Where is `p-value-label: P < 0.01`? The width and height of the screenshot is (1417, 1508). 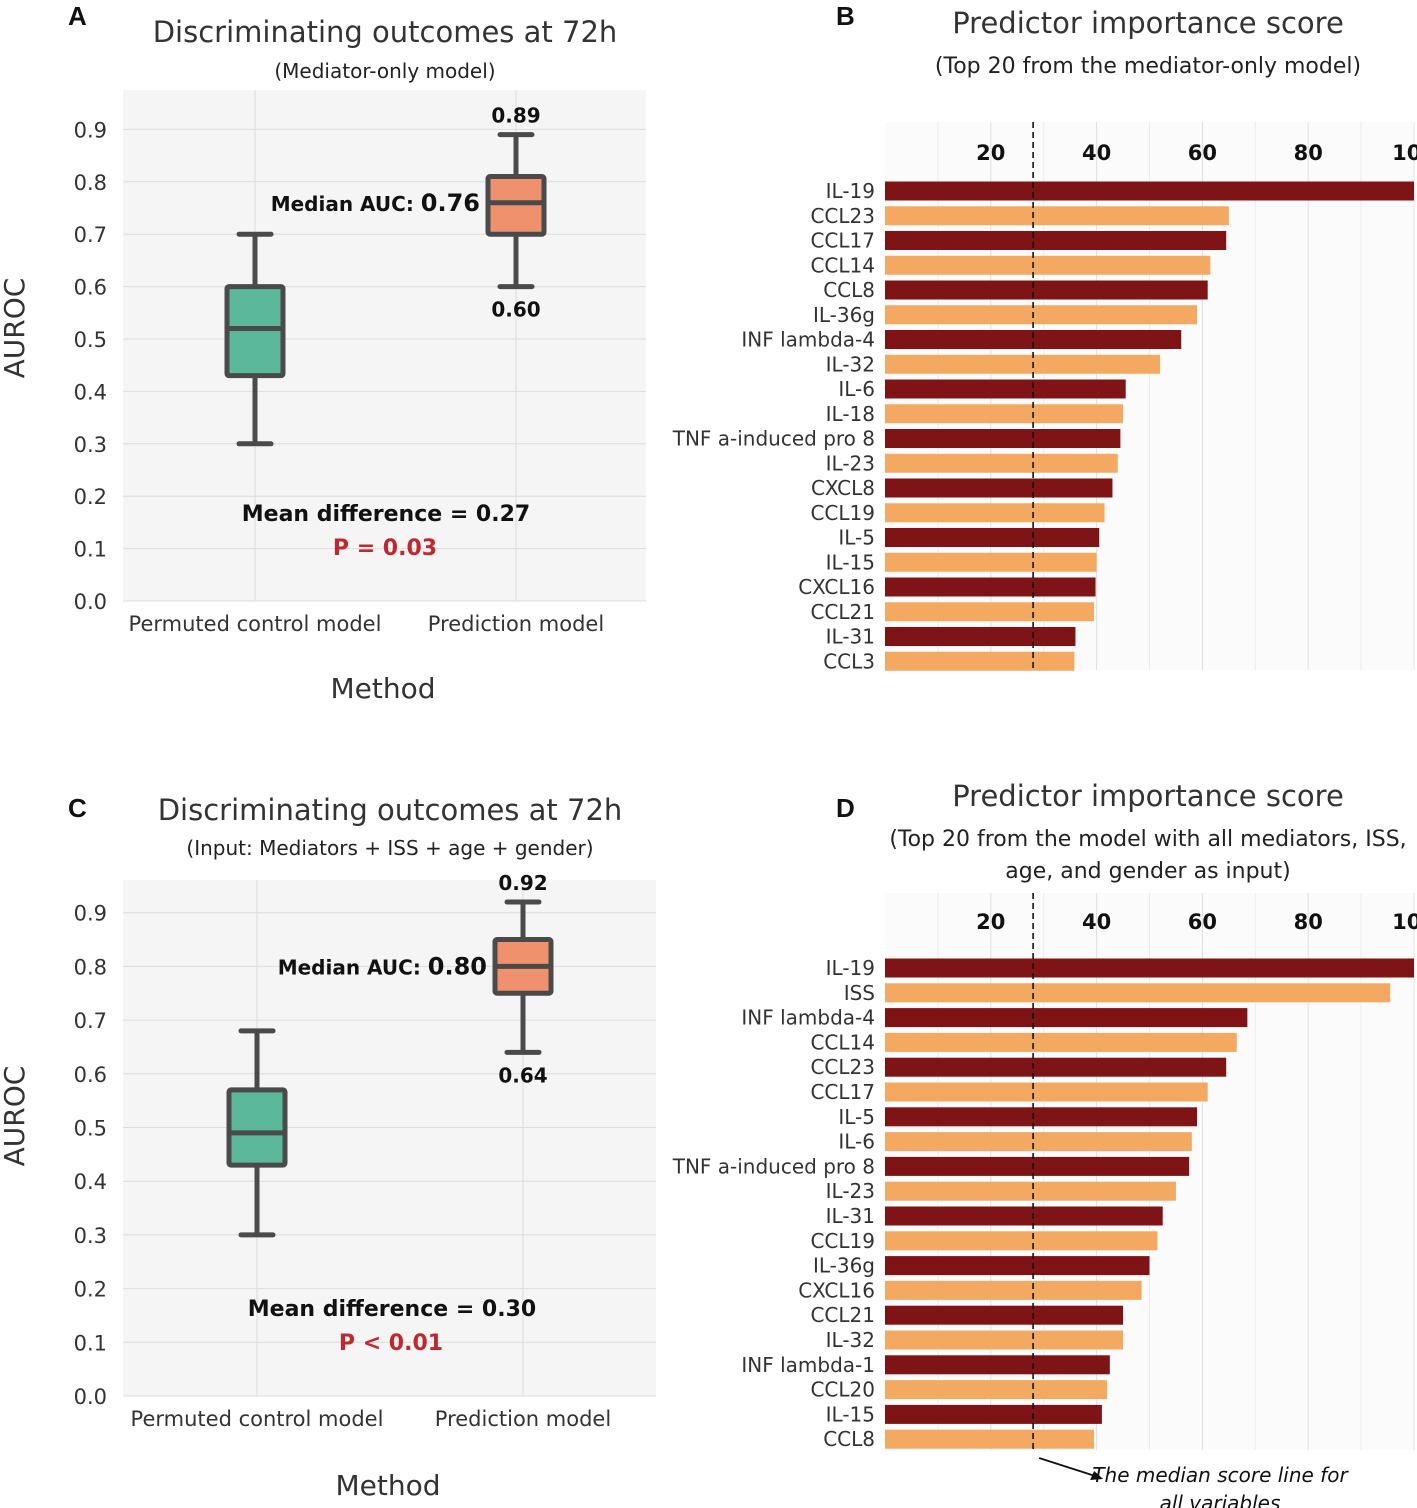
p-value-label: P < 0.01 is located at coordinates (391, 1343).